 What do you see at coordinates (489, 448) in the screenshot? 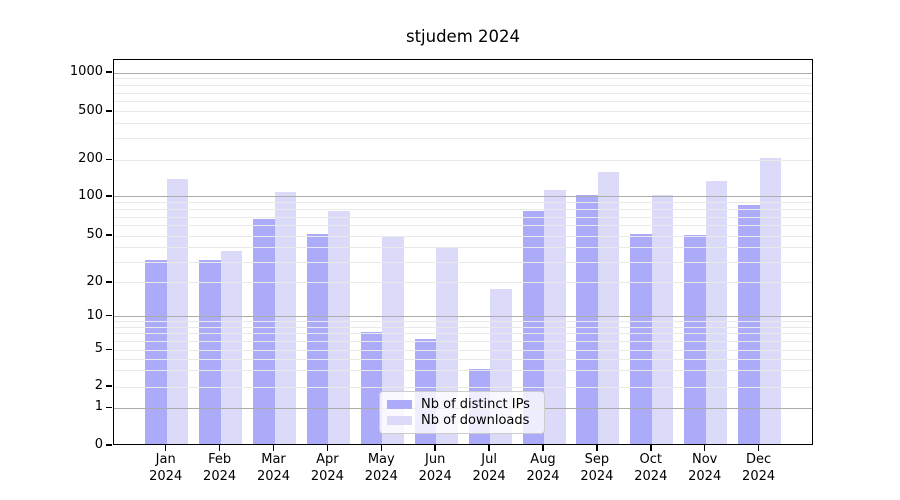
I see `x-tick-mark-jul` at bounding box center [489, 448].